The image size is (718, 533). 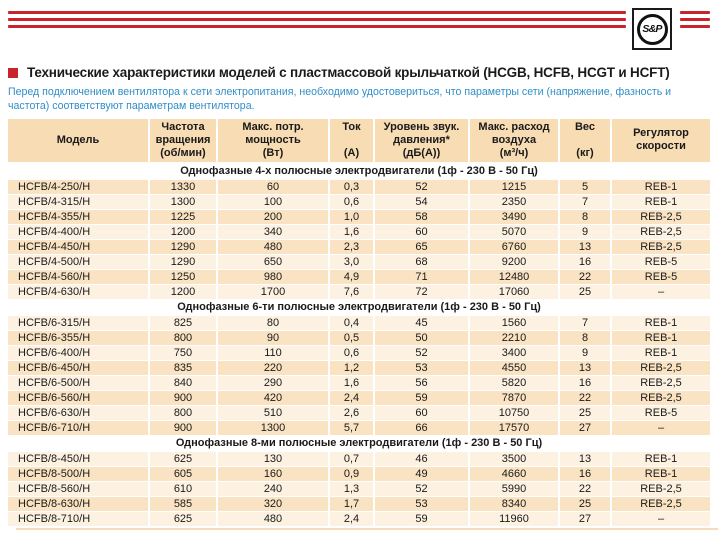 I want to click on value-cell: 3490, so click(x=515, y=217).